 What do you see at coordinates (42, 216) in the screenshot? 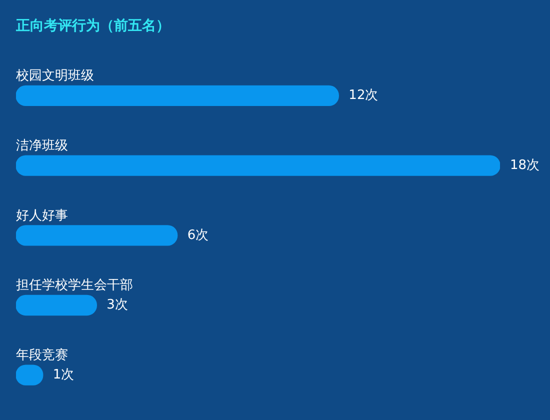
I see `y-tick-label: 好人好事` at bounding box center [42, 216].